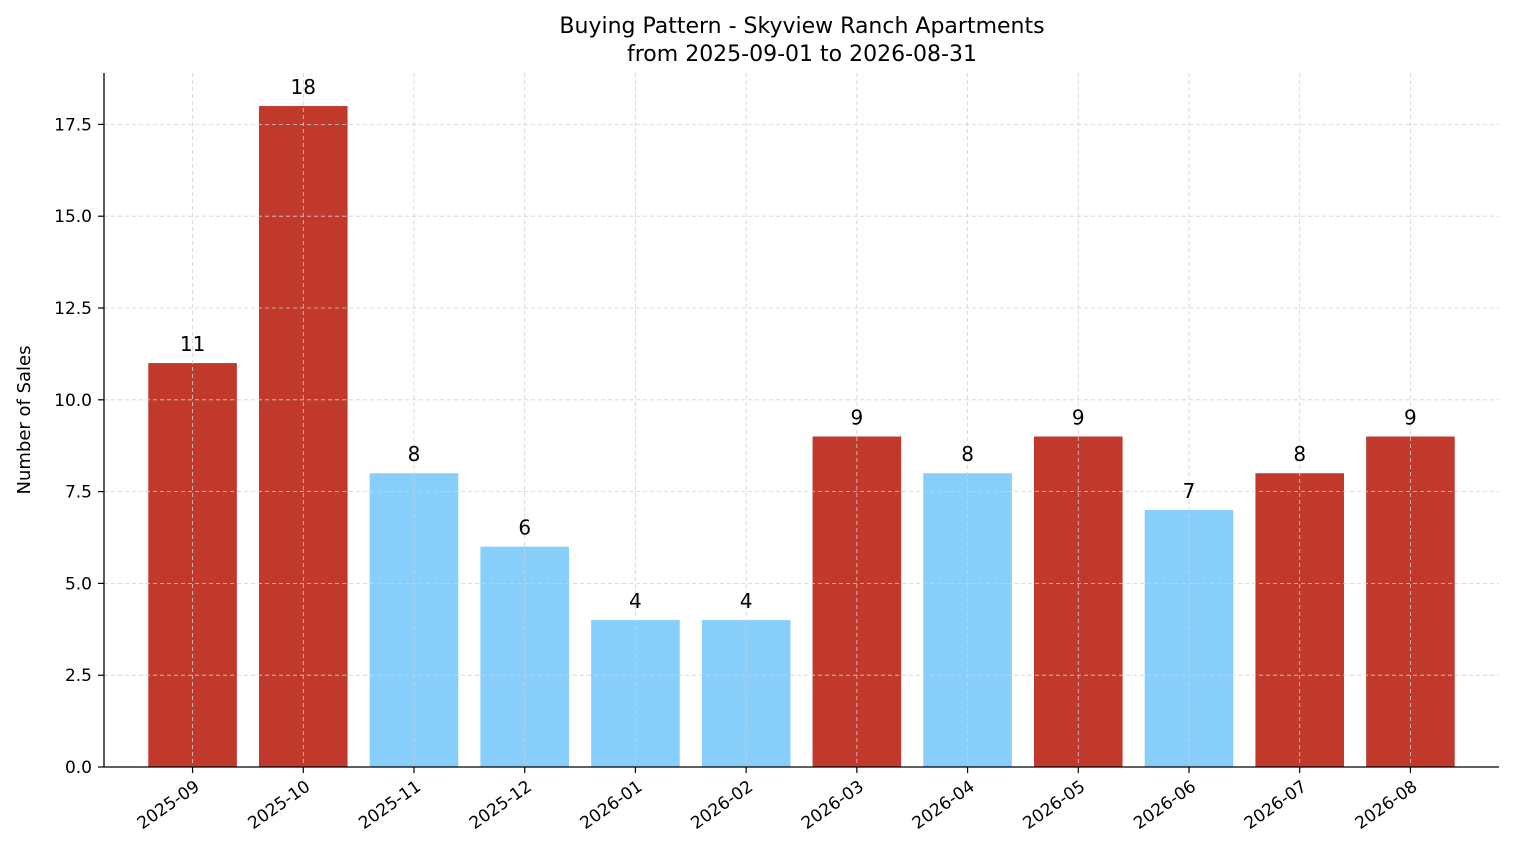  Describe the element at coordinates (192, 344) in the screenshot. I see `data-label-2025-09: 11` at that location.